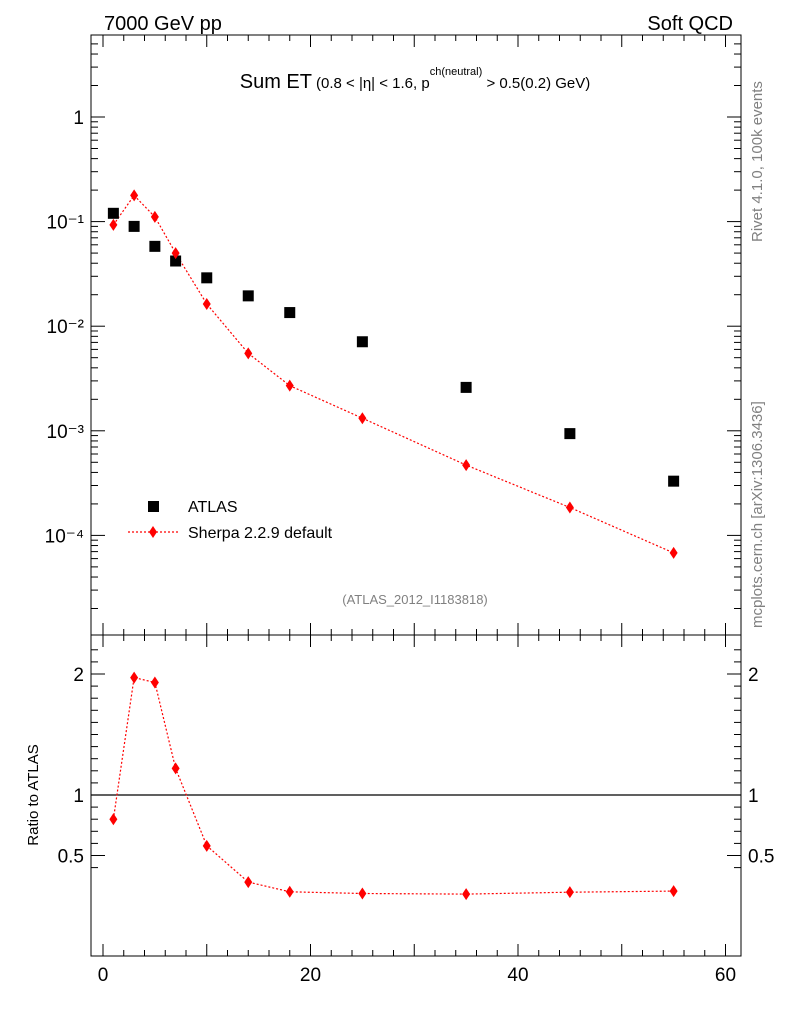  Describe the element at coordinates (761, 857) in the screenshot. I see `ratio-tick-label-right: 0.5` at that location.